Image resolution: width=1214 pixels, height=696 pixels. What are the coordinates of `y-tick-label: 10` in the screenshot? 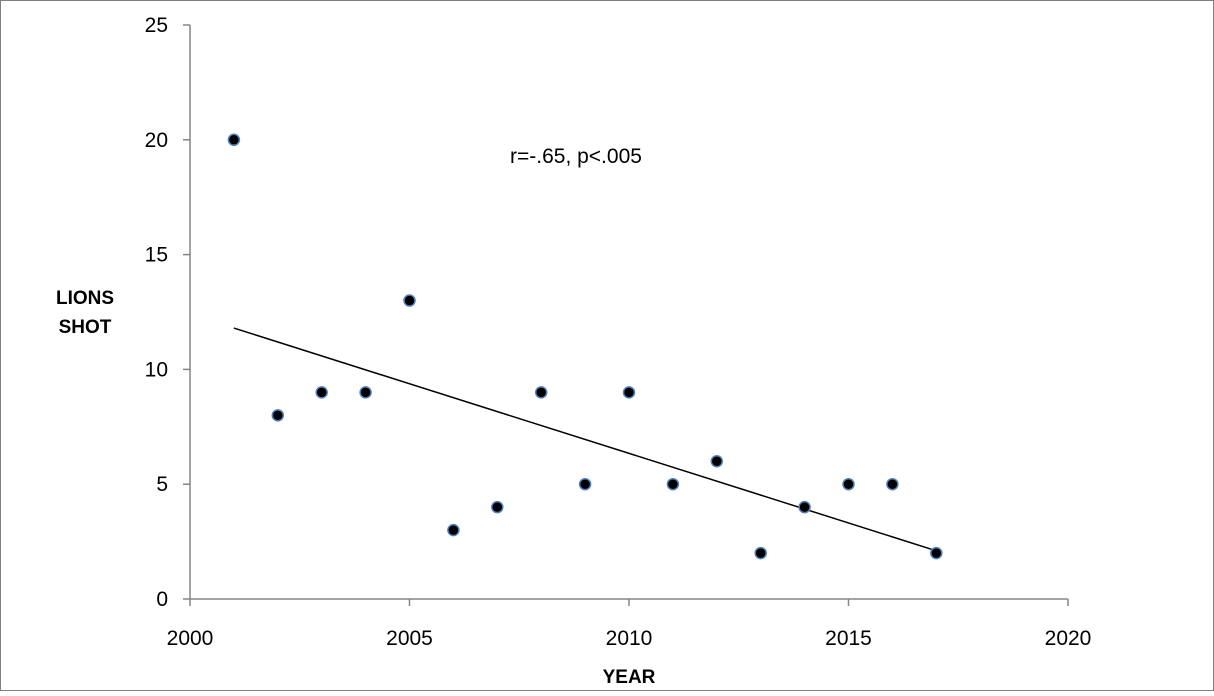 It's located at (156, 369).